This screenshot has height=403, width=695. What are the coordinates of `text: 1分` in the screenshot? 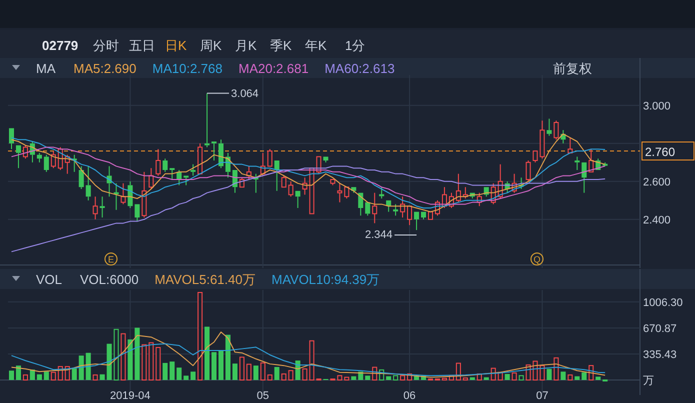 It's located at (355, 45).